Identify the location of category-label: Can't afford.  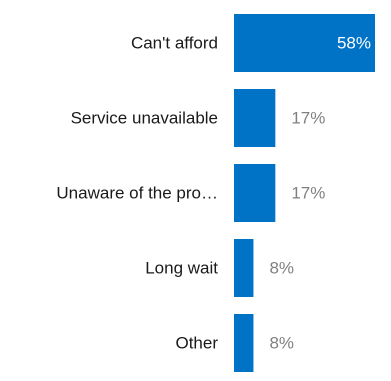
(174, 43).